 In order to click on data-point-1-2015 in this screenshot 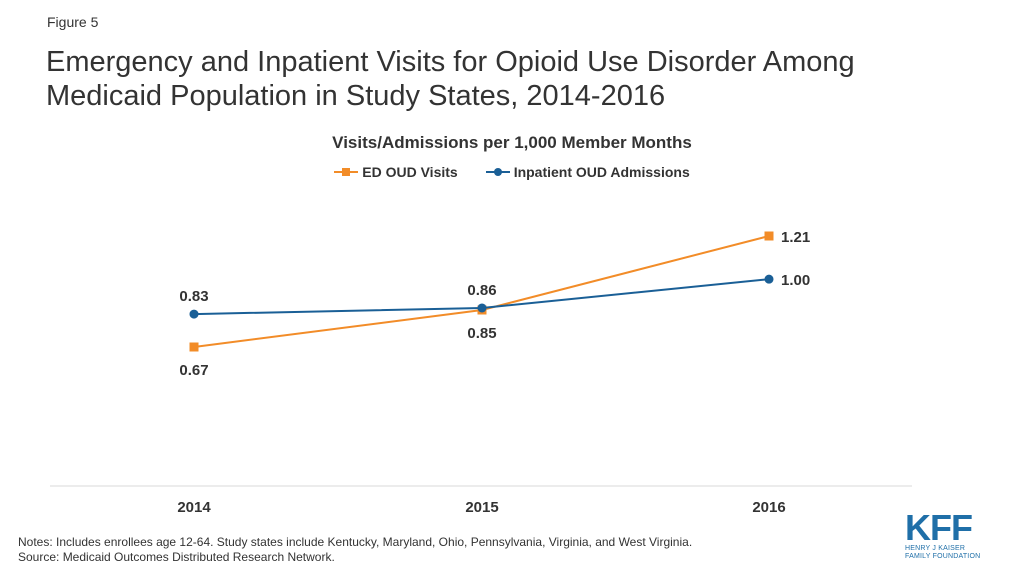, I will do `click(482, 308)`.